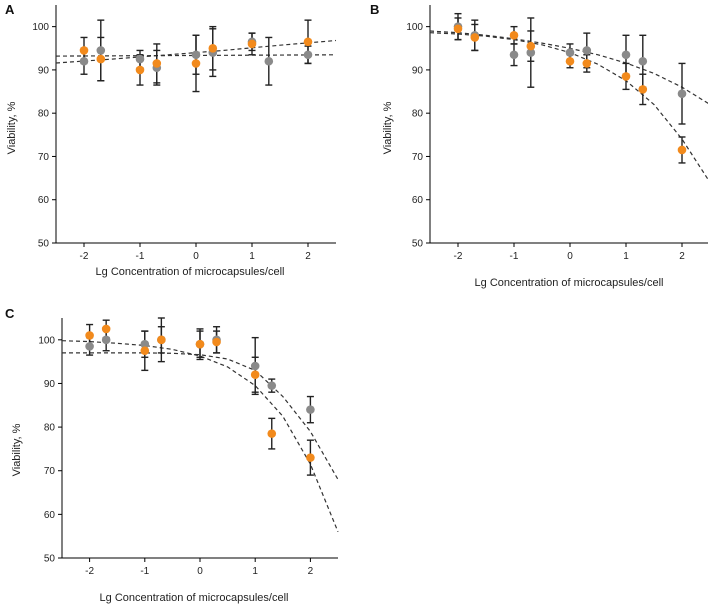  I want to click on panel-a-x-tick-label: 1, so click(252, 256).